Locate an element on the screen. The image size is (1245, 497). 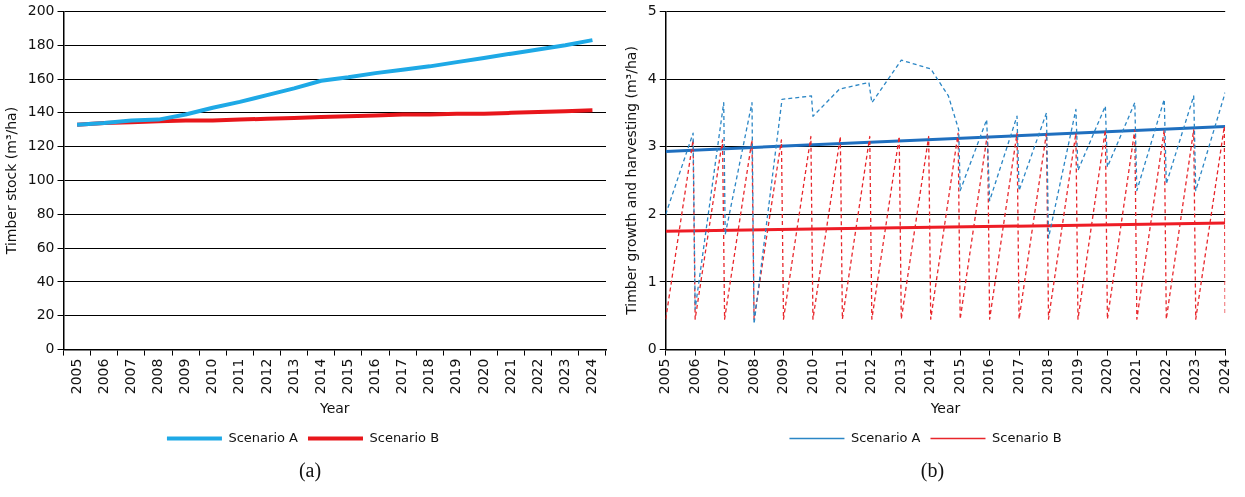
y-tick-label: 40 is located at coordinates (45, 280).